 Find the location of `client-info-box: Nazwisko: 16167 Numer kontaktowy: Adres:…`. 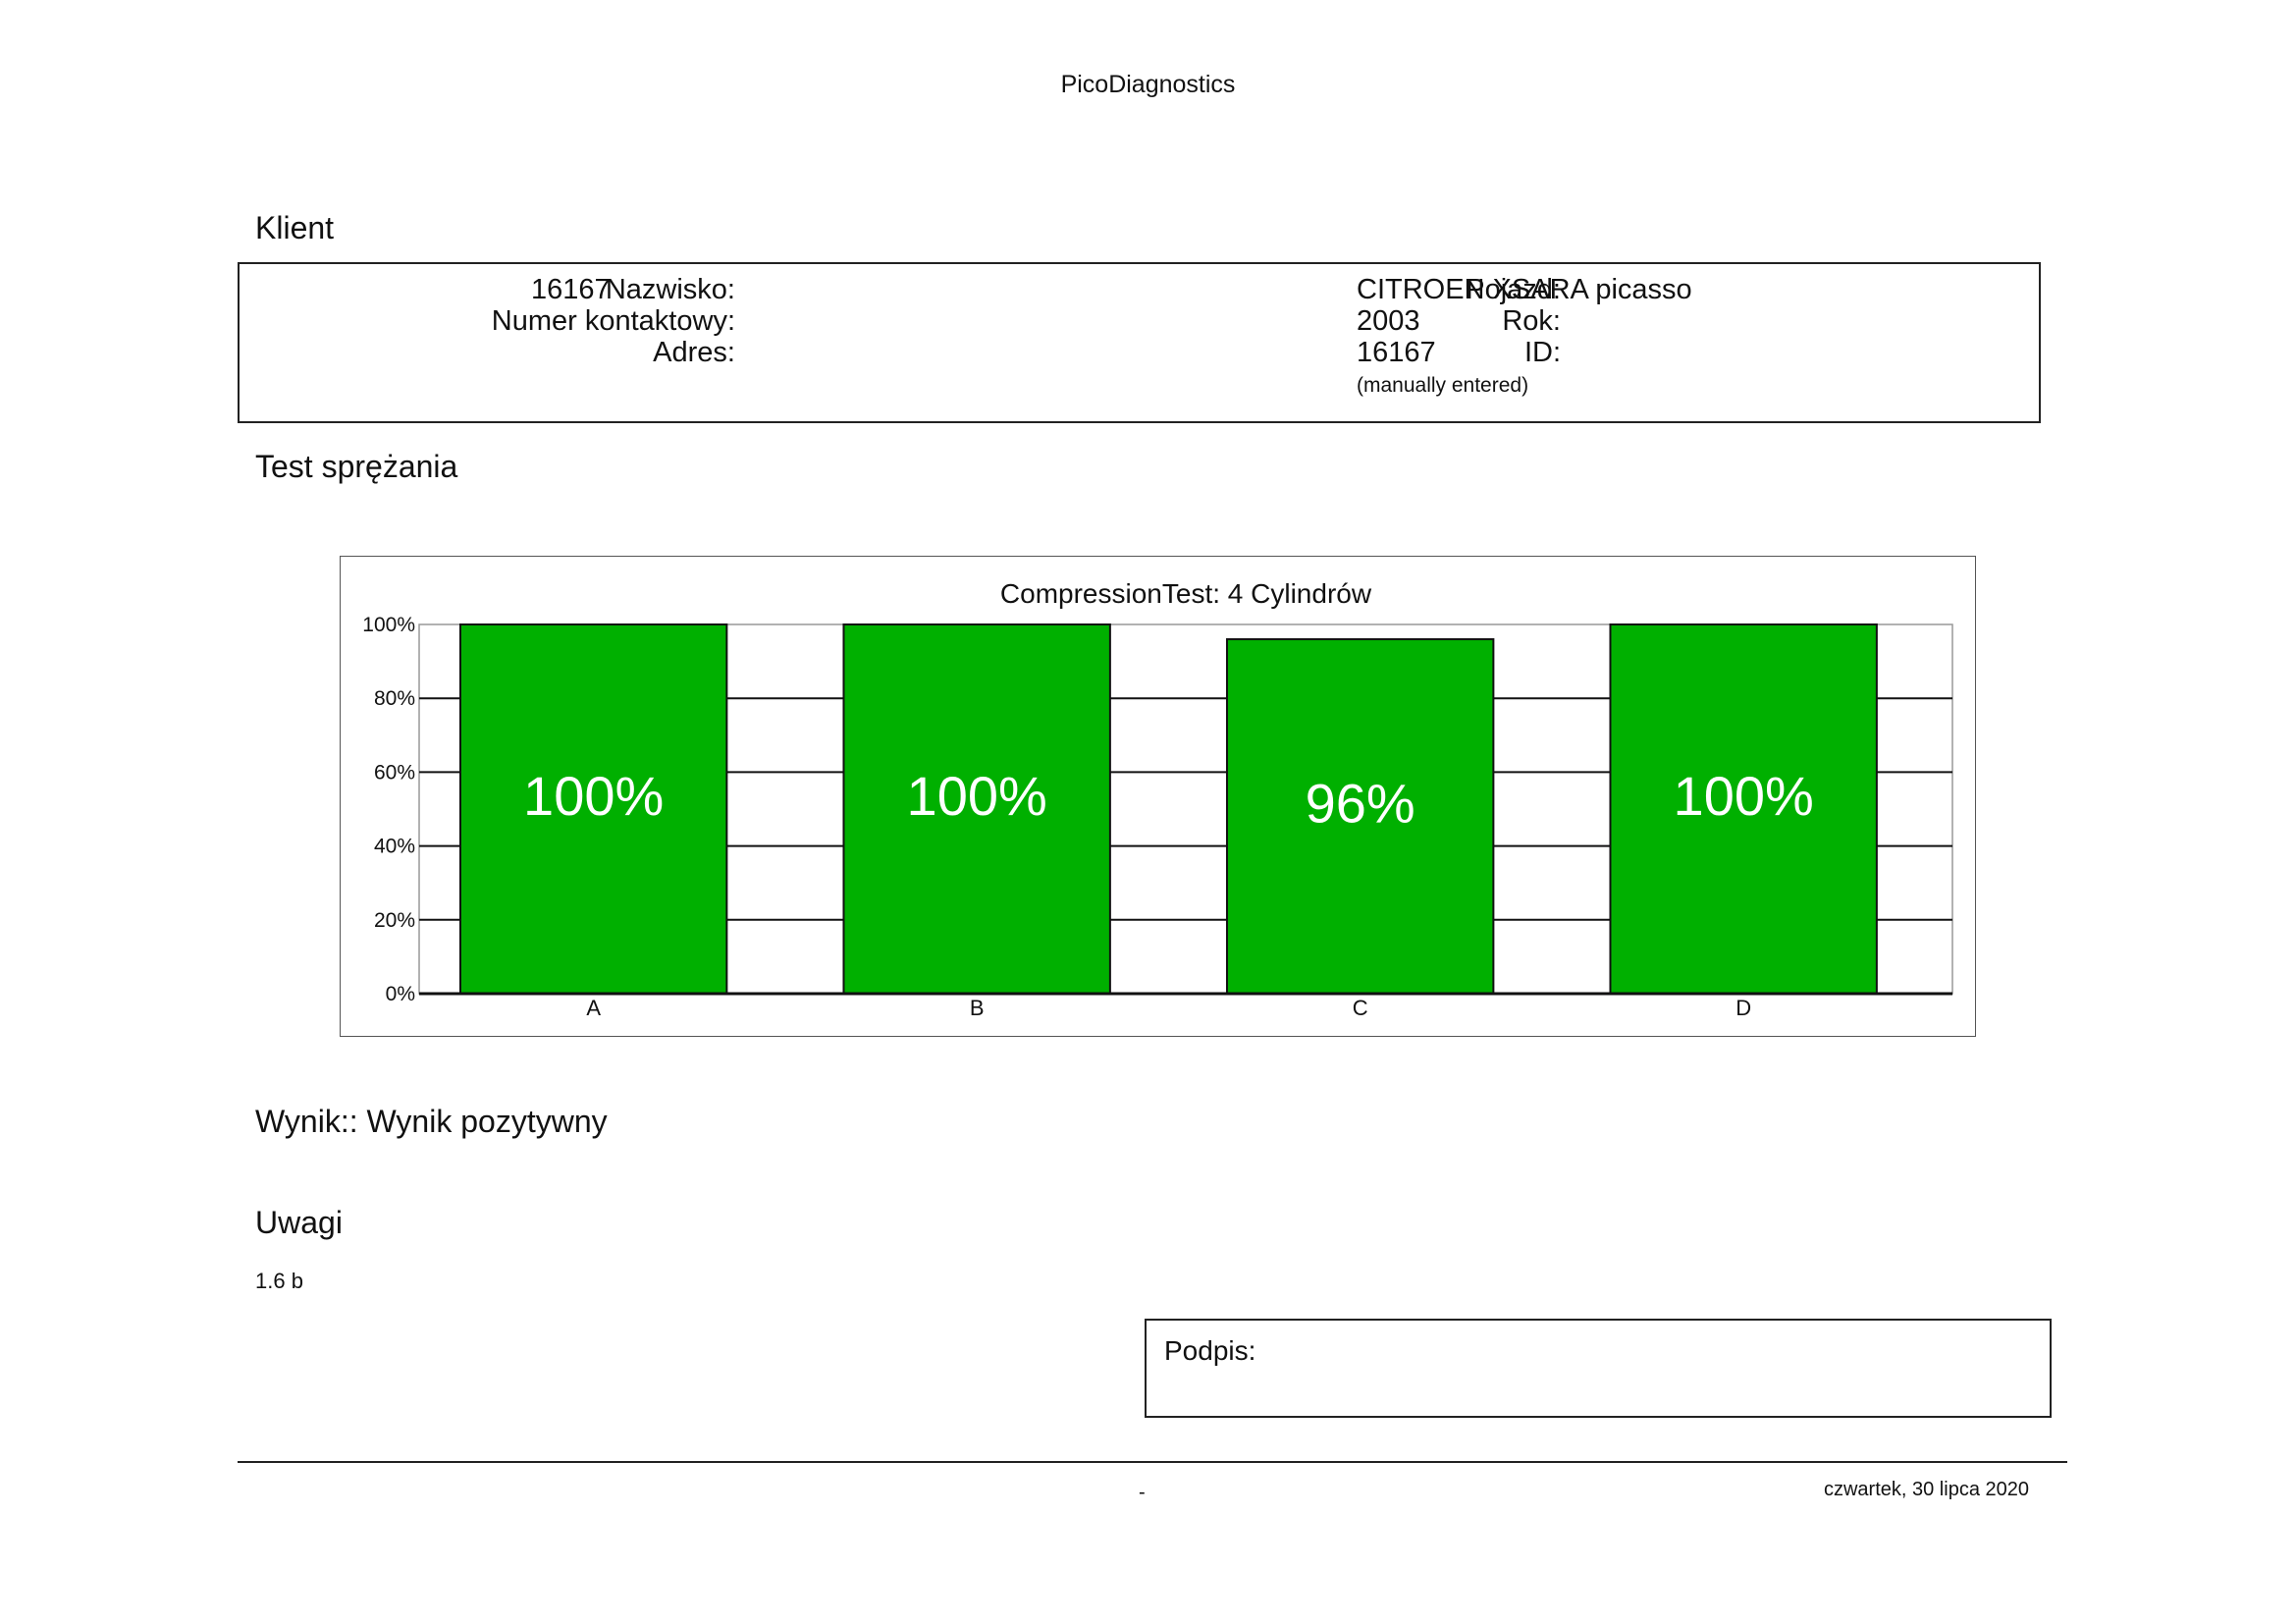

client-info-box: Nazwisko: 16167 Numer kontaktowy: Adres:… is located at coordinates (1139, 342).